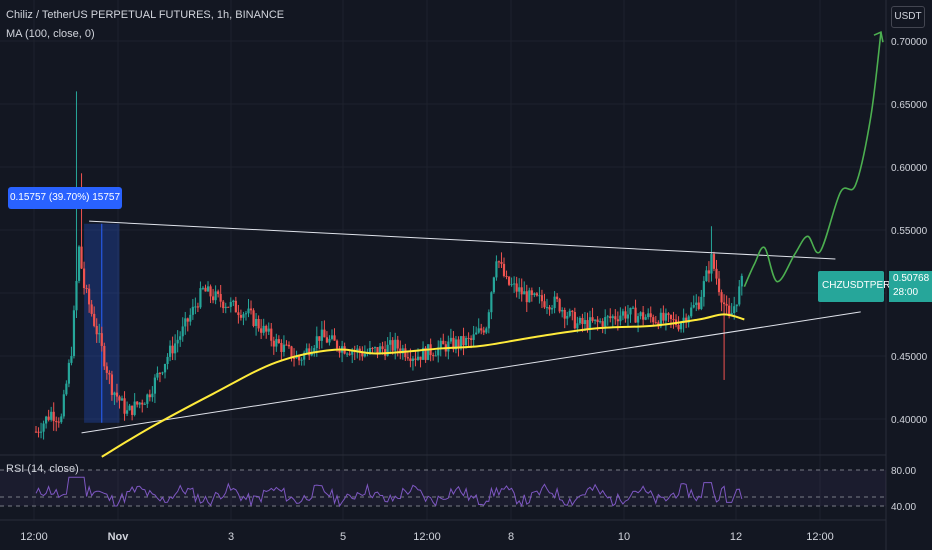 This screenshot has width=932, height=550. What do you see at coordinates (903, 507) in the screenshot?
I see `rsi-tick-label: 40.00` at bounding box center [903, 507].